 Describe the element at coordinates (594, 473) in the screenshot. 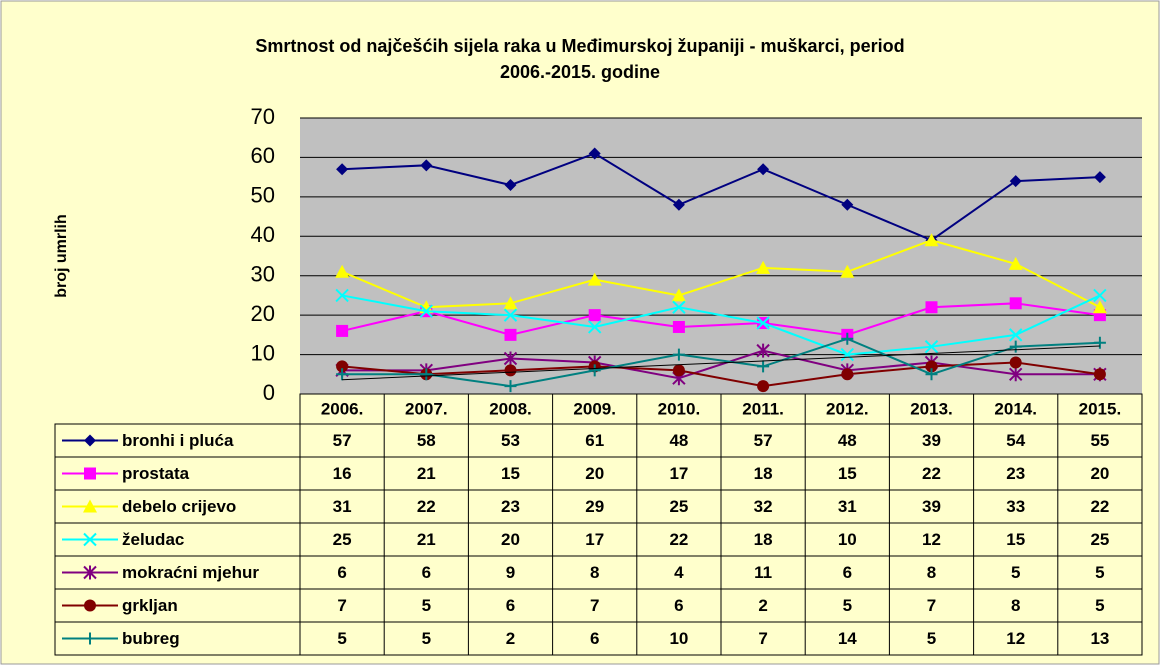

I see `table-value: 20` at that location.